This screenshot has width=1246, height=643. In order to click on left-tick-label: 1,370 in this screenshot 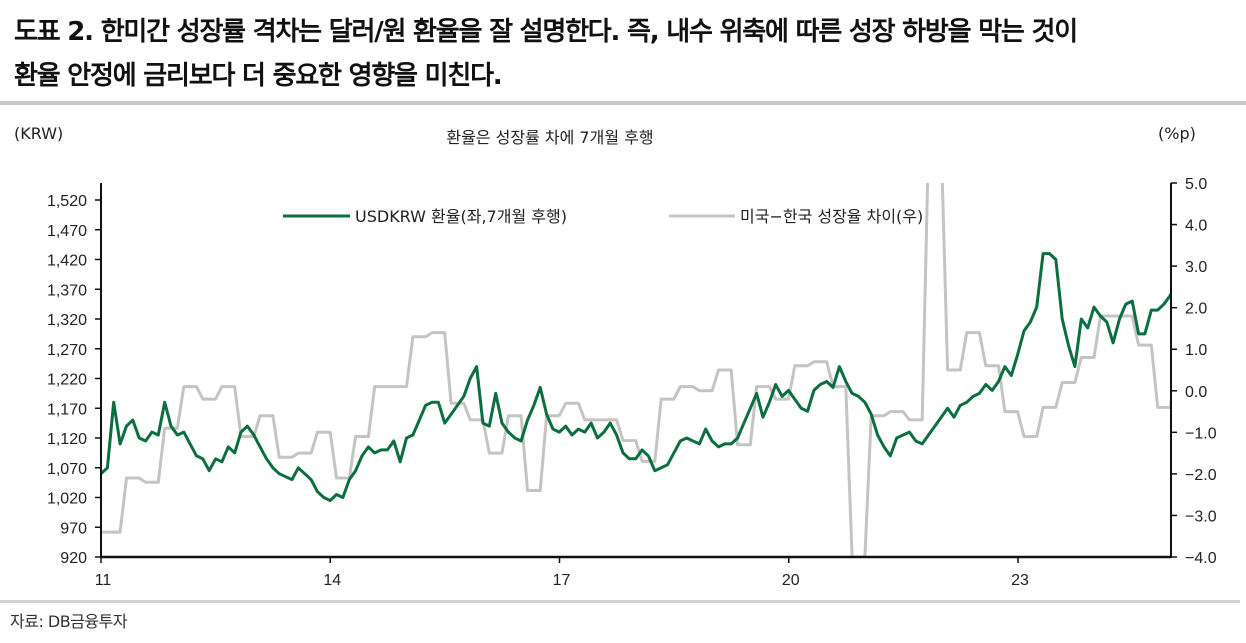, I will do `click(67, 290)`.